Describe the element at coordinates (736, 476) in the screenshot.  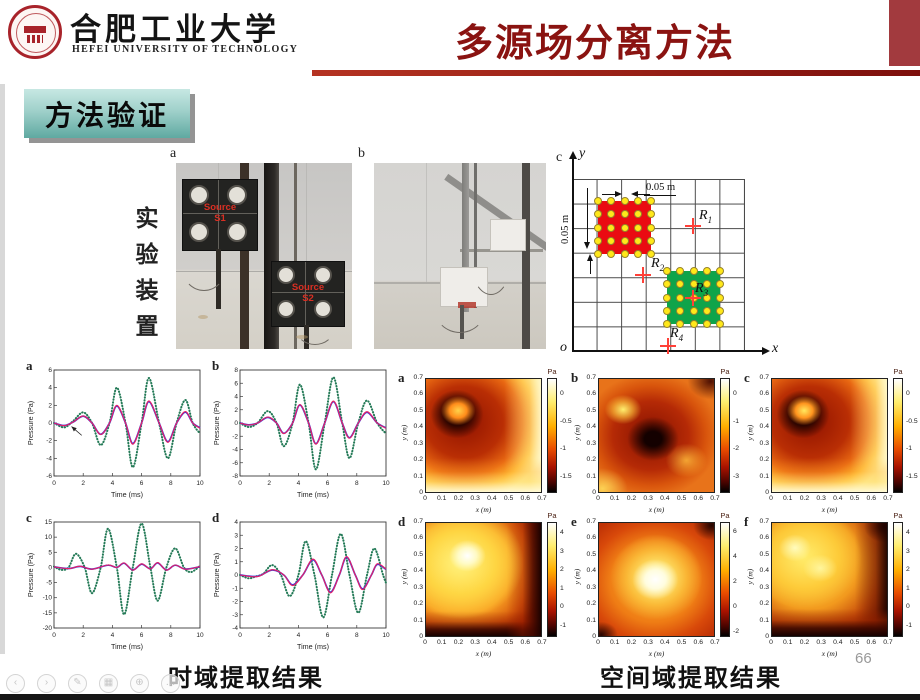
I see `tick-label: -3` at that location.